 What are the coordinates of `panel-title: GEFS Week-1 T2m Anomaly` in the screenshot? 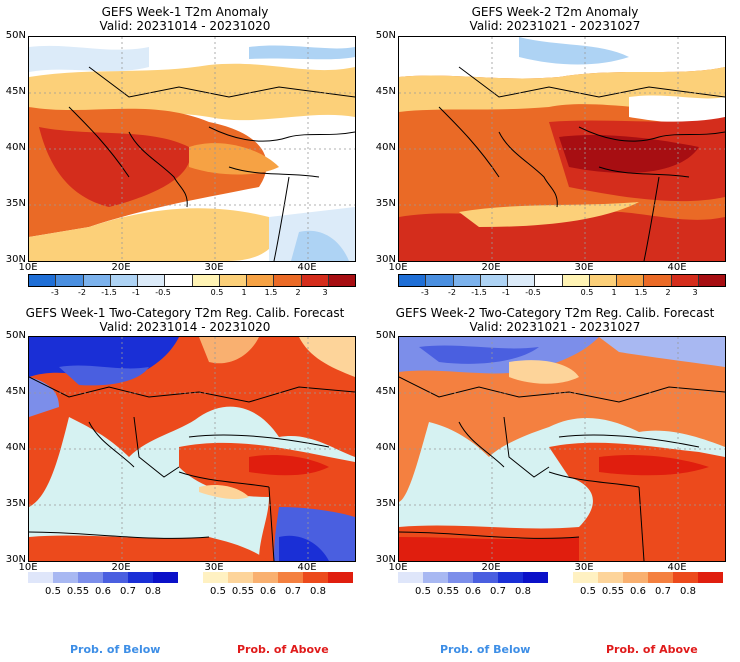 It's located at (185, 12).